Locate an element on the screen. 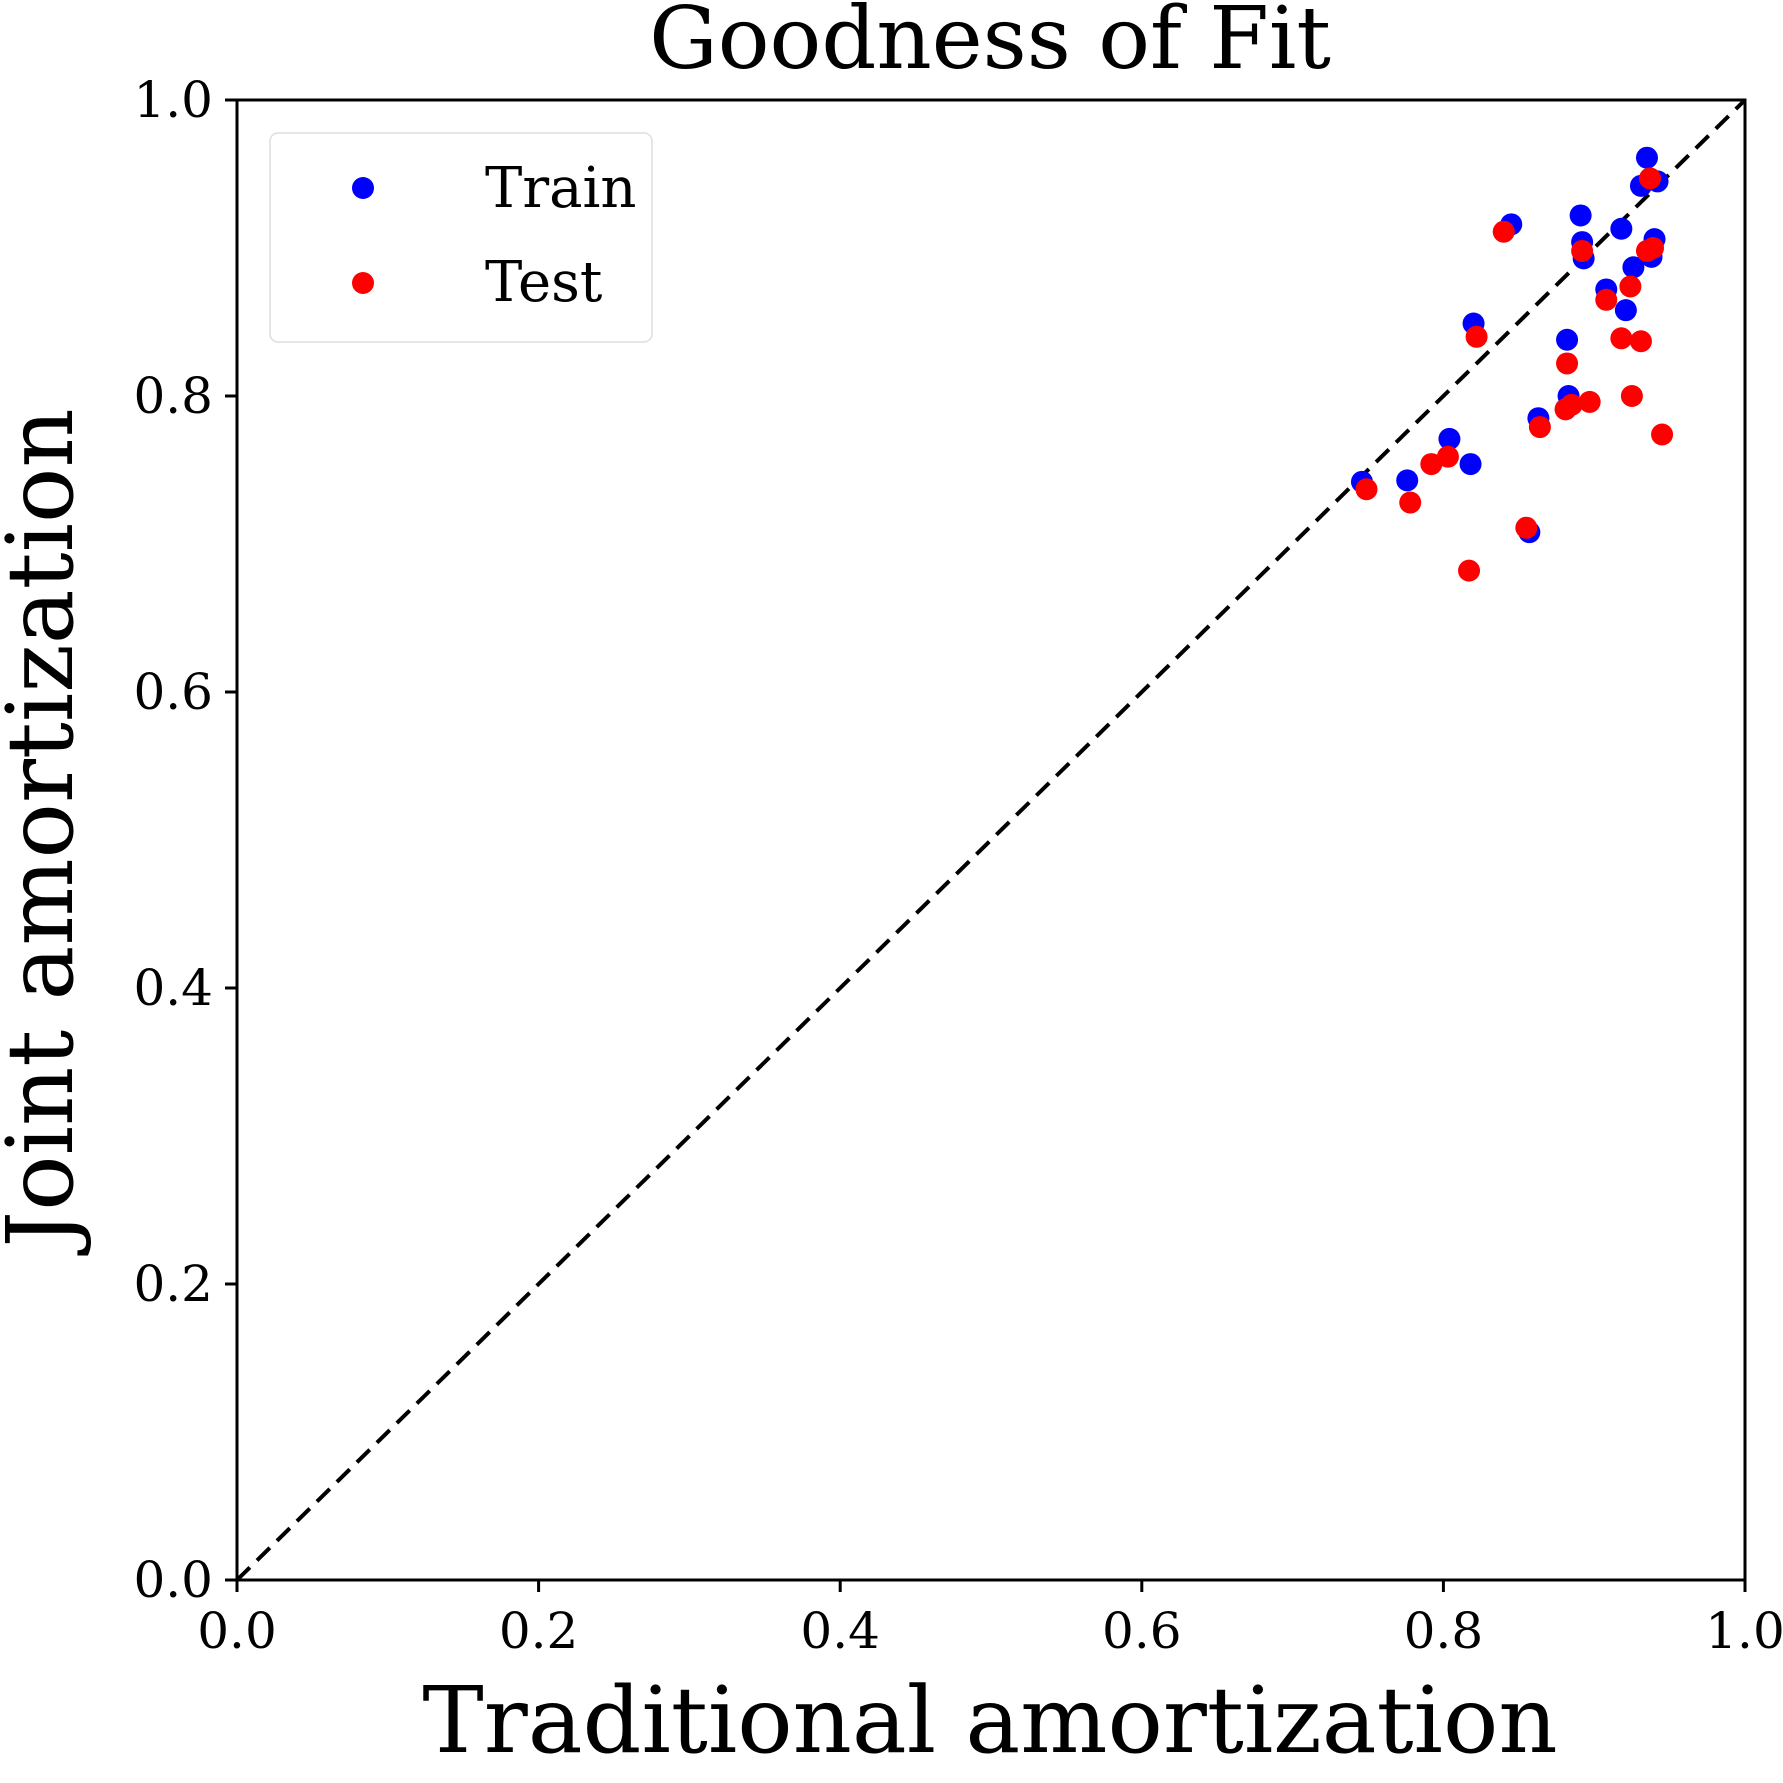  x-tick-label: 0.4 is located at coordinates (840, 1631).